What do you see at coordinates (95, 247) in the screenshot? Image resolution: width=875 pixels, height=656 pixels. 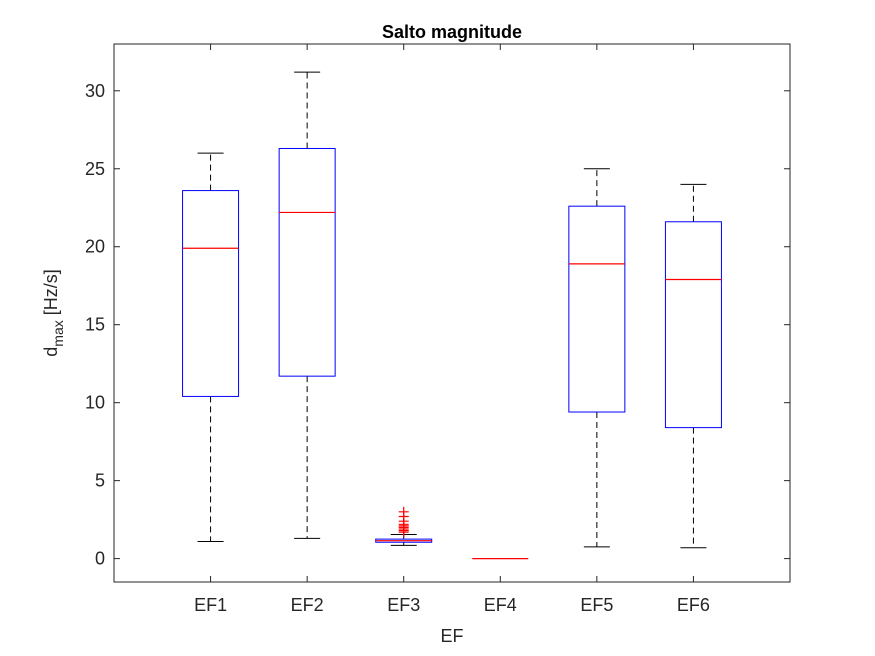 I see `y-tick-label: 20` at bounding box center [95, 247].